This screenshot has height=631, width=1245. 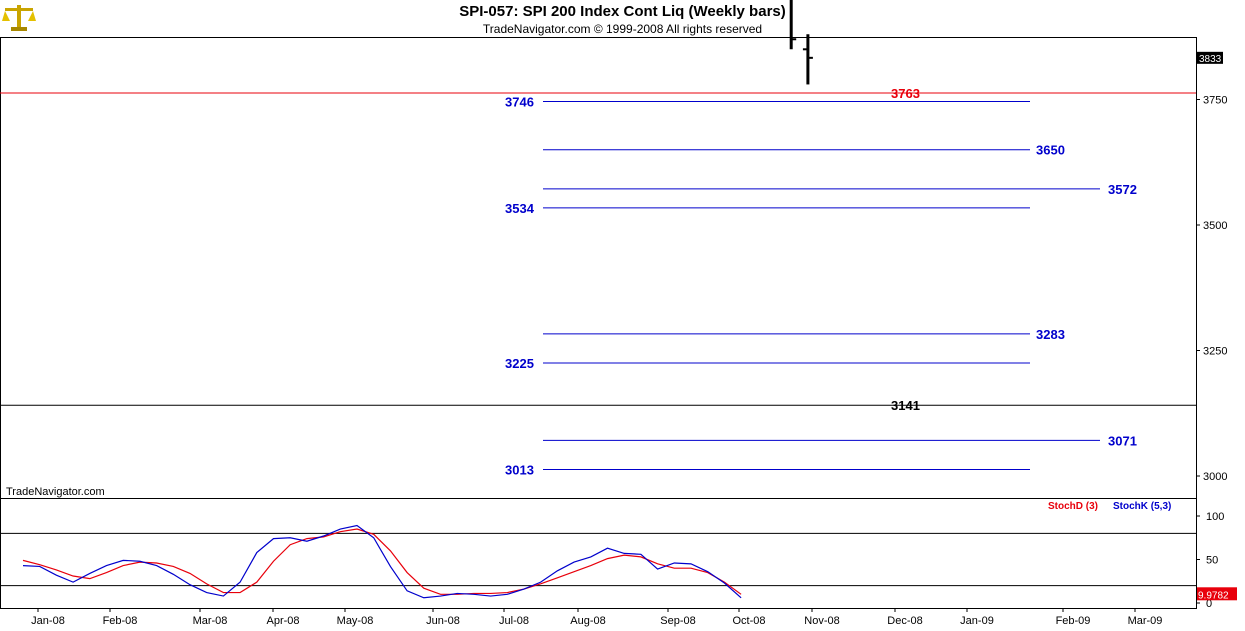 What do you see at coordinates (1215, 517) in the screenshot?
I see `stoch-tick-label: 100` at bounding box center [1215, 517].